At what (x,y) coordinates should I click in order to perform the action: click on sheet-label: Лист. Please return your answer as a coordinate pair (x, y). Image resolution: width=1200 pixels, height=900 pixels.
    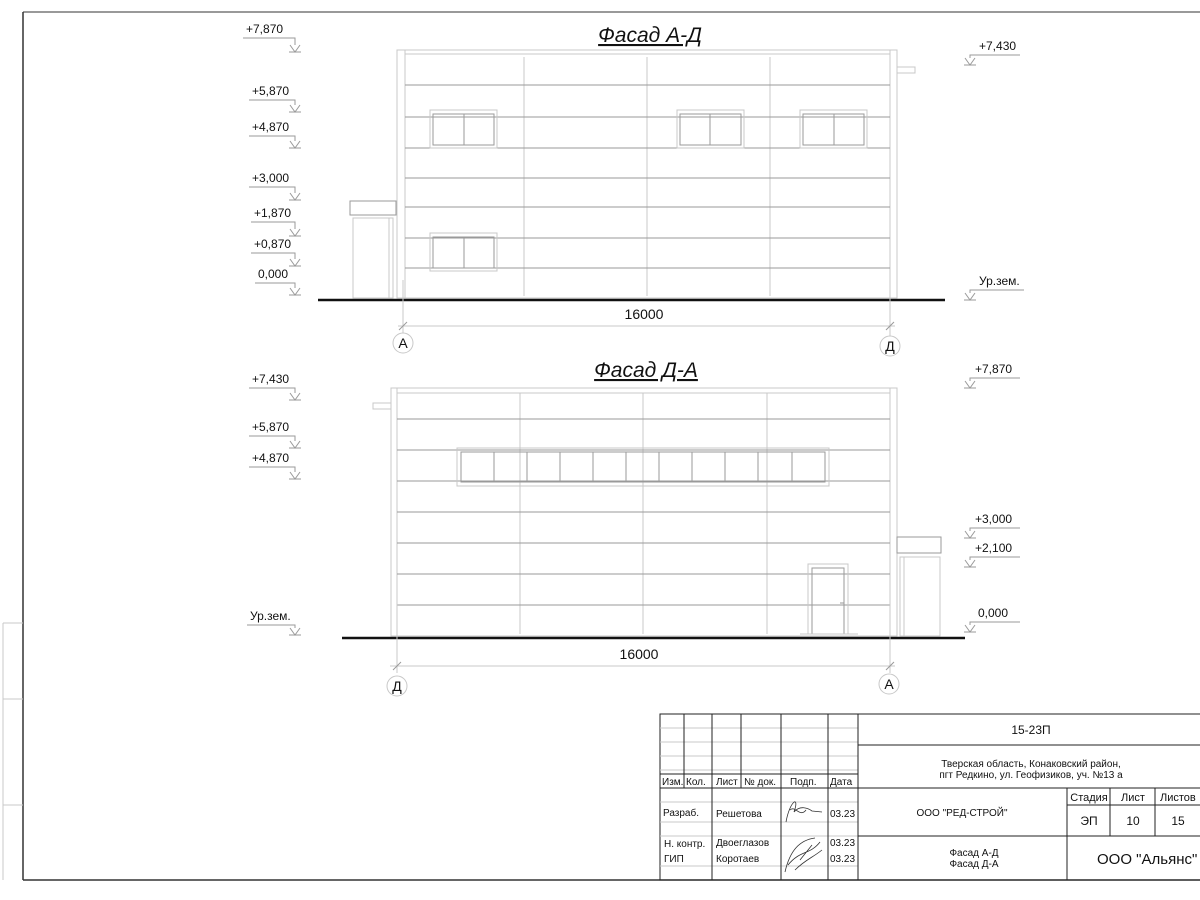
    Looking at the image, I should click on (1133, 798).